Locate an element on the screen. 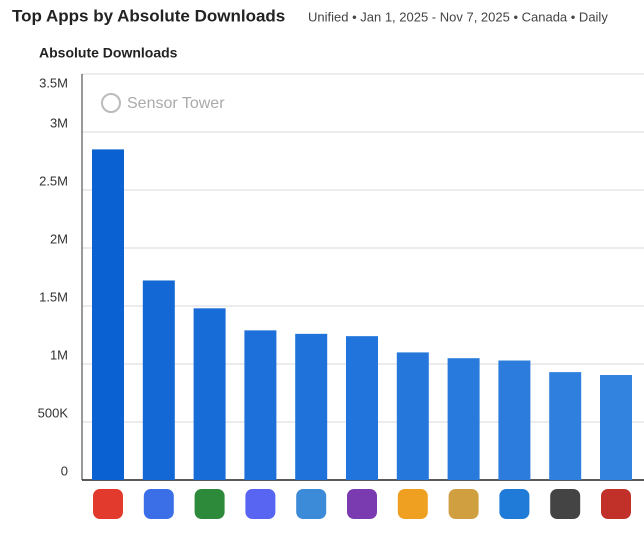 This screenshot has height=536, width=644. y-axis-label: Absolute Downloads is located at coordinates (108, 53).